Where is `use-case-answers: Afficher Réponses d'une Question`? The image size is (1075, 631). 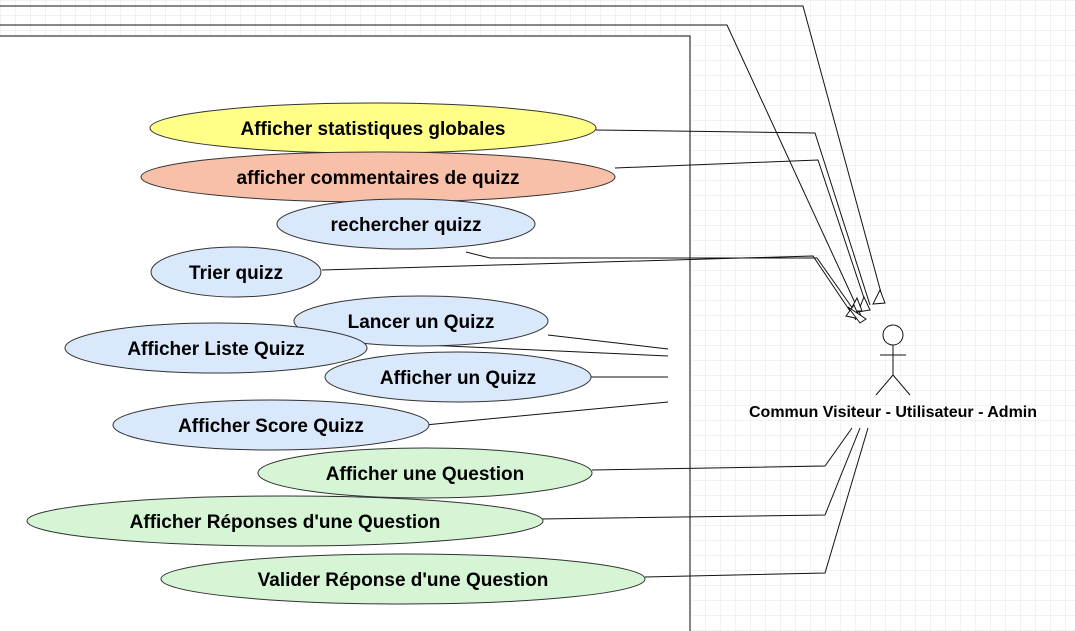
use-case-answers: Afficher Réponses d'une Question is located at coordinates (285, 521).